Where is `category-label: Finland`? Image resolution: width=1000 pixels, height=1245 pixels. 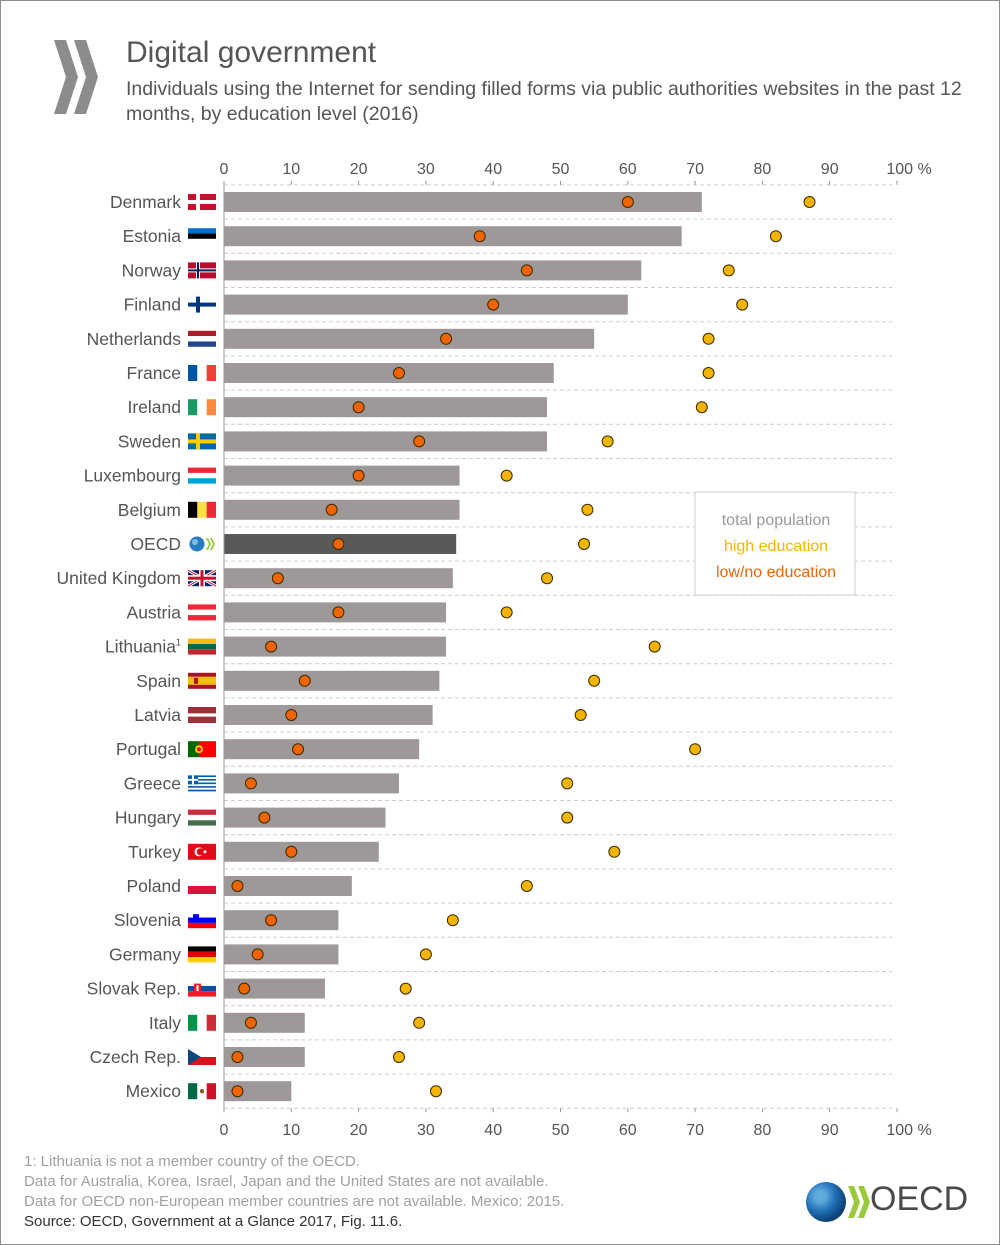
category-label: Finland is located at coordinates (152, 305).